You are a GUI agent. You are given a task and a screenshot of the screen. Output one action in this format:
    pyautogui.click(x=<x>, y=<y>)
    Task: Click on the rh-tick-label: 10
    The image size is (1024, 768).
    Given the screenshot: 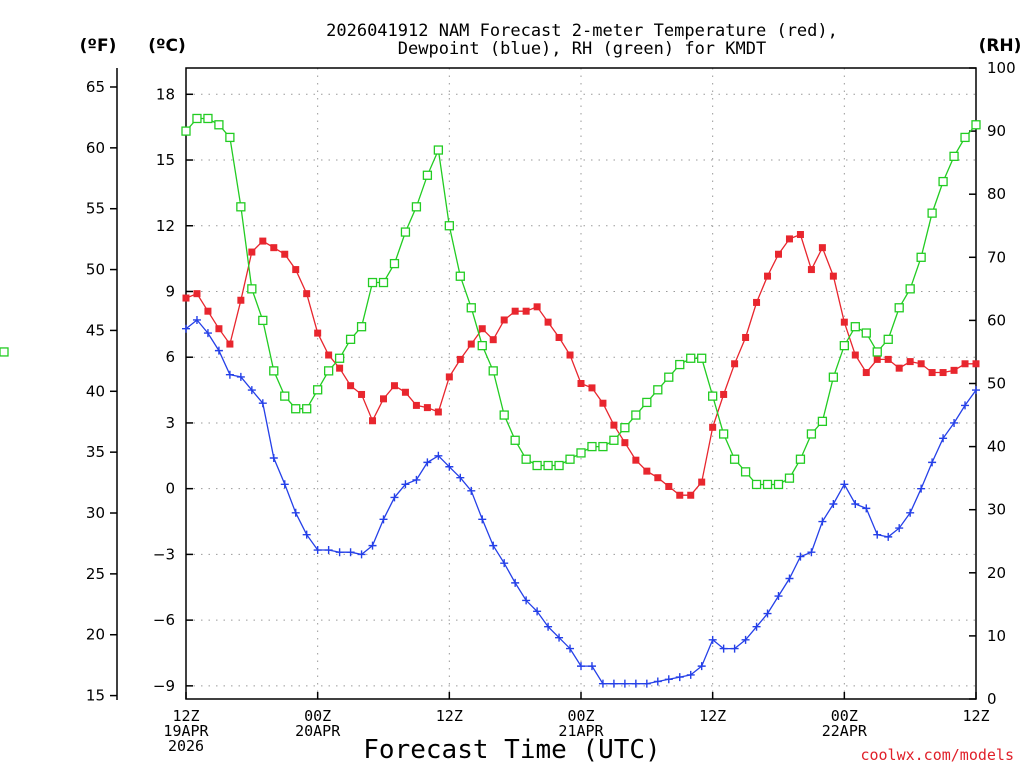 What is the action you would take?
    pyautogui.click(x=996, y=636)
    